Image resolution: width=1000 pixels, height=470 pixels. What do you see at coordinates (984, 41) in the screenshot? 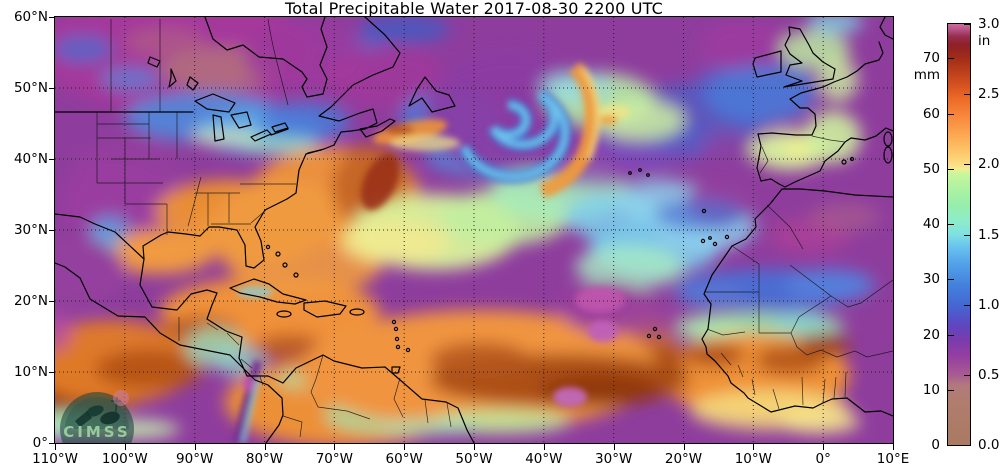
I see `colorbar-unit-in: in` at bounding box center [984, 41].